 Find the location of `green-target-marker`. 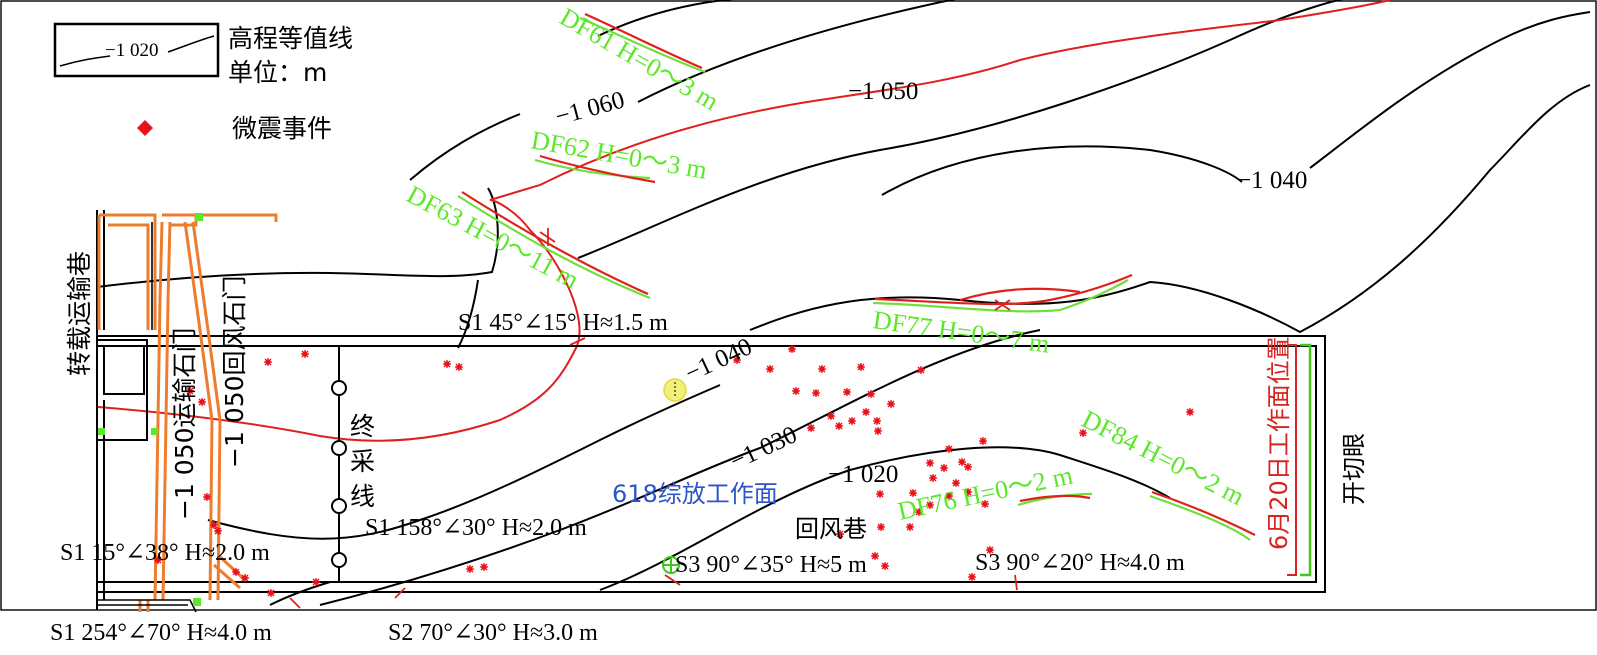

green-target-marker is located at coordinates (671, 565).